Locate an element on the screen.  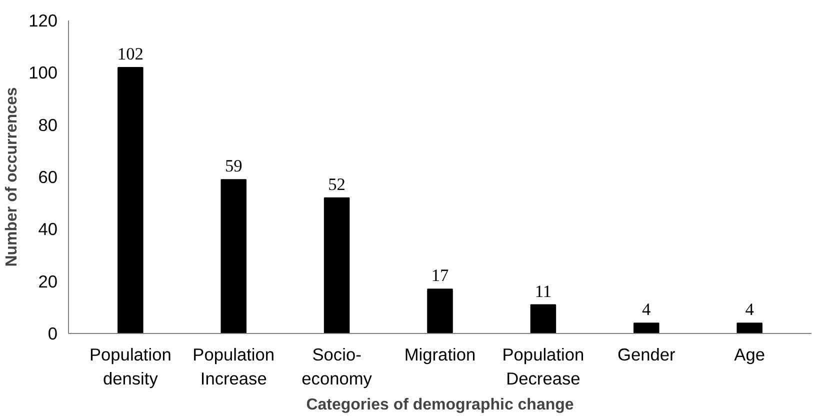
x-tick-label: Population Decrease is located at coordinates (543, 366).